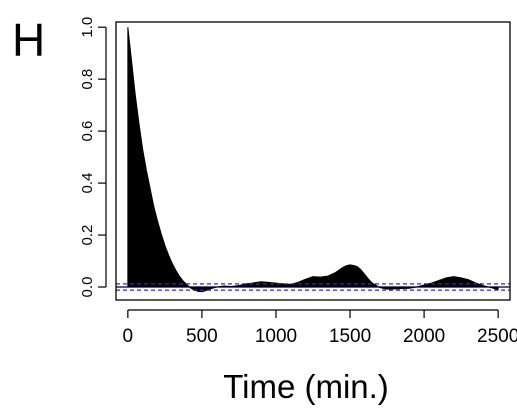 The image size is (517, 408). I want to click on y-tick-label: 1.0, so click(87, 27).